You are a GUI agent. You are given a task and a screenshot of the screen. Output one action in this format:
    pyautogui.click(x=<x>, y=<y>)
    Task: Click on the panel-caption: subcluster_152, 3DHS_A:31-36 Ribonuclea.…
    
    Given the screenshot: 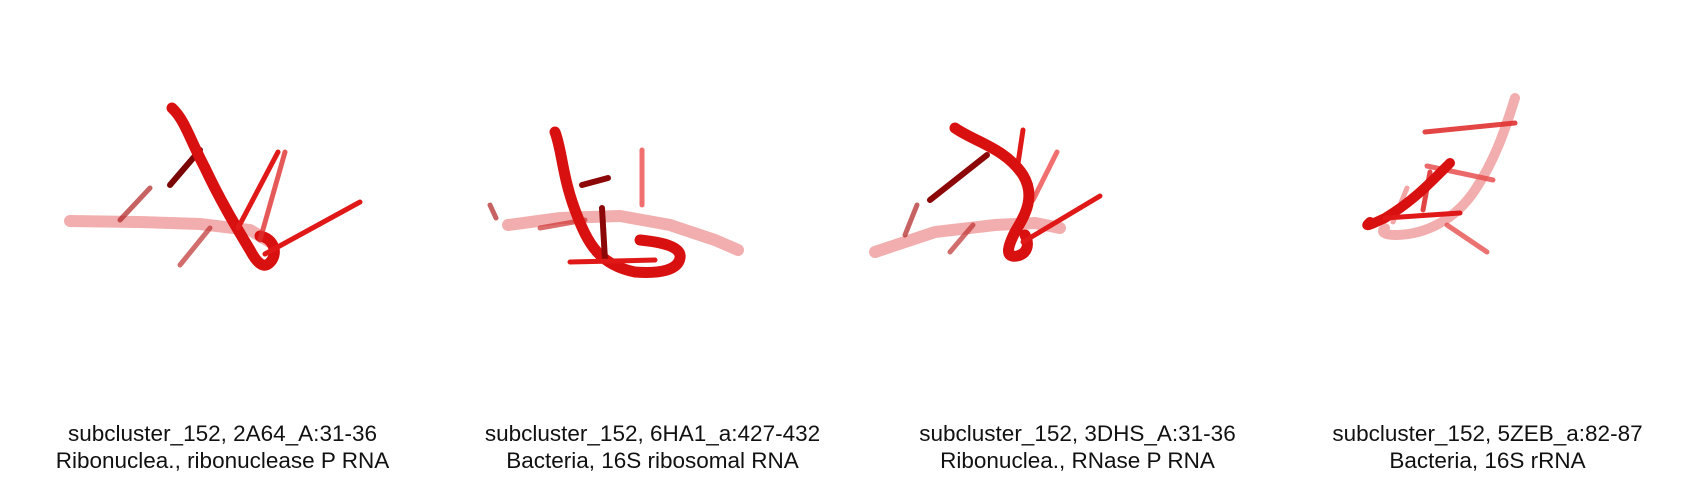 What is the action you would take?
    pyautogui.click(x=1077, y=447)
    